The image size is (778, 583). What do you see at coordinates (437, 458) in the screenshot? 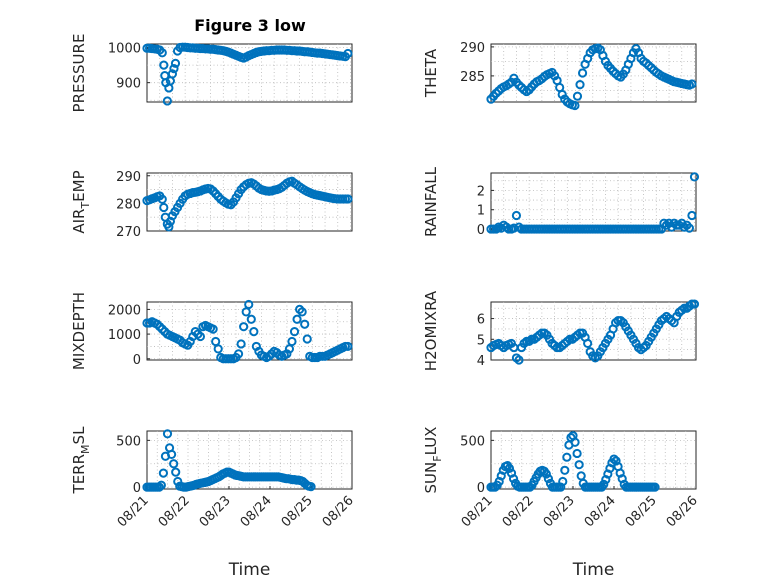
I see `y-axis-label-subscript: F` at bounding box center [437, 458].